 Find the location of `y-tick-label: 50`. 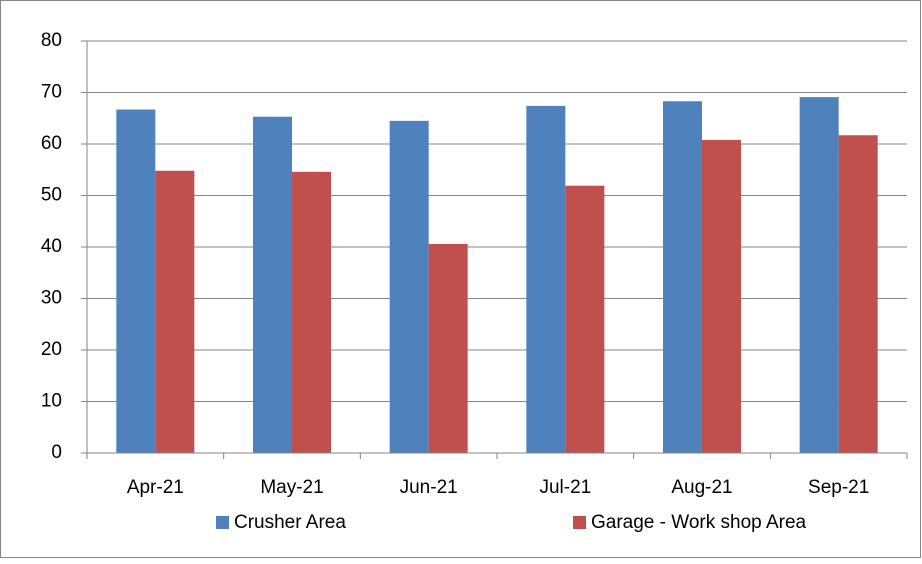

y-tick-label: 50 is located at coordinates (51, 195).